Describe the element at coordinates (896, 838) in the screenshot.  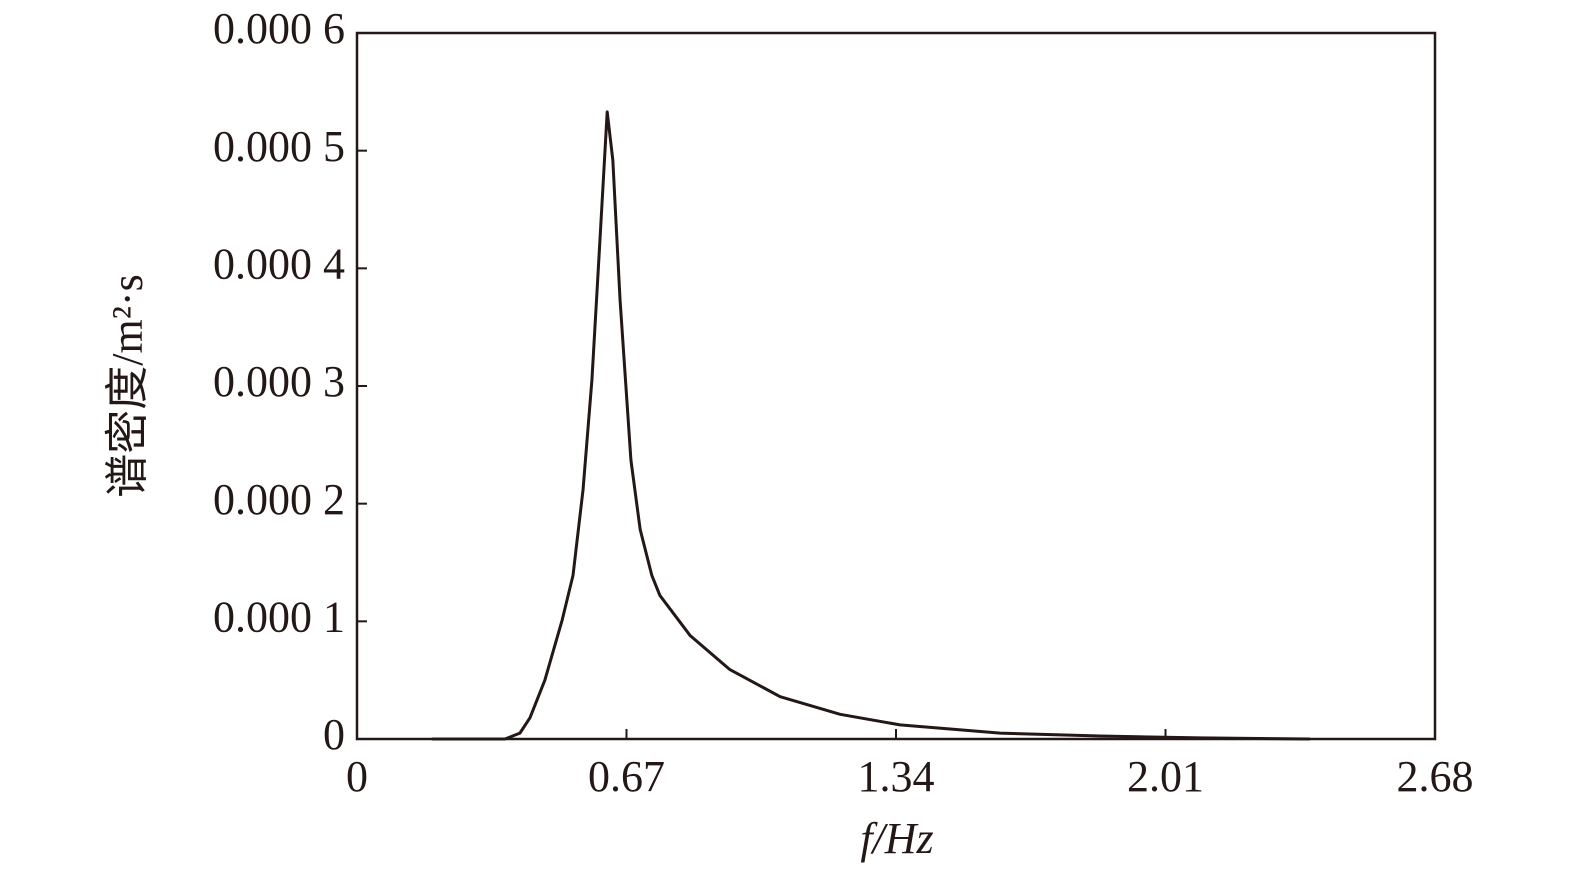
I see `x-axis-label: f/Hz` at that location.